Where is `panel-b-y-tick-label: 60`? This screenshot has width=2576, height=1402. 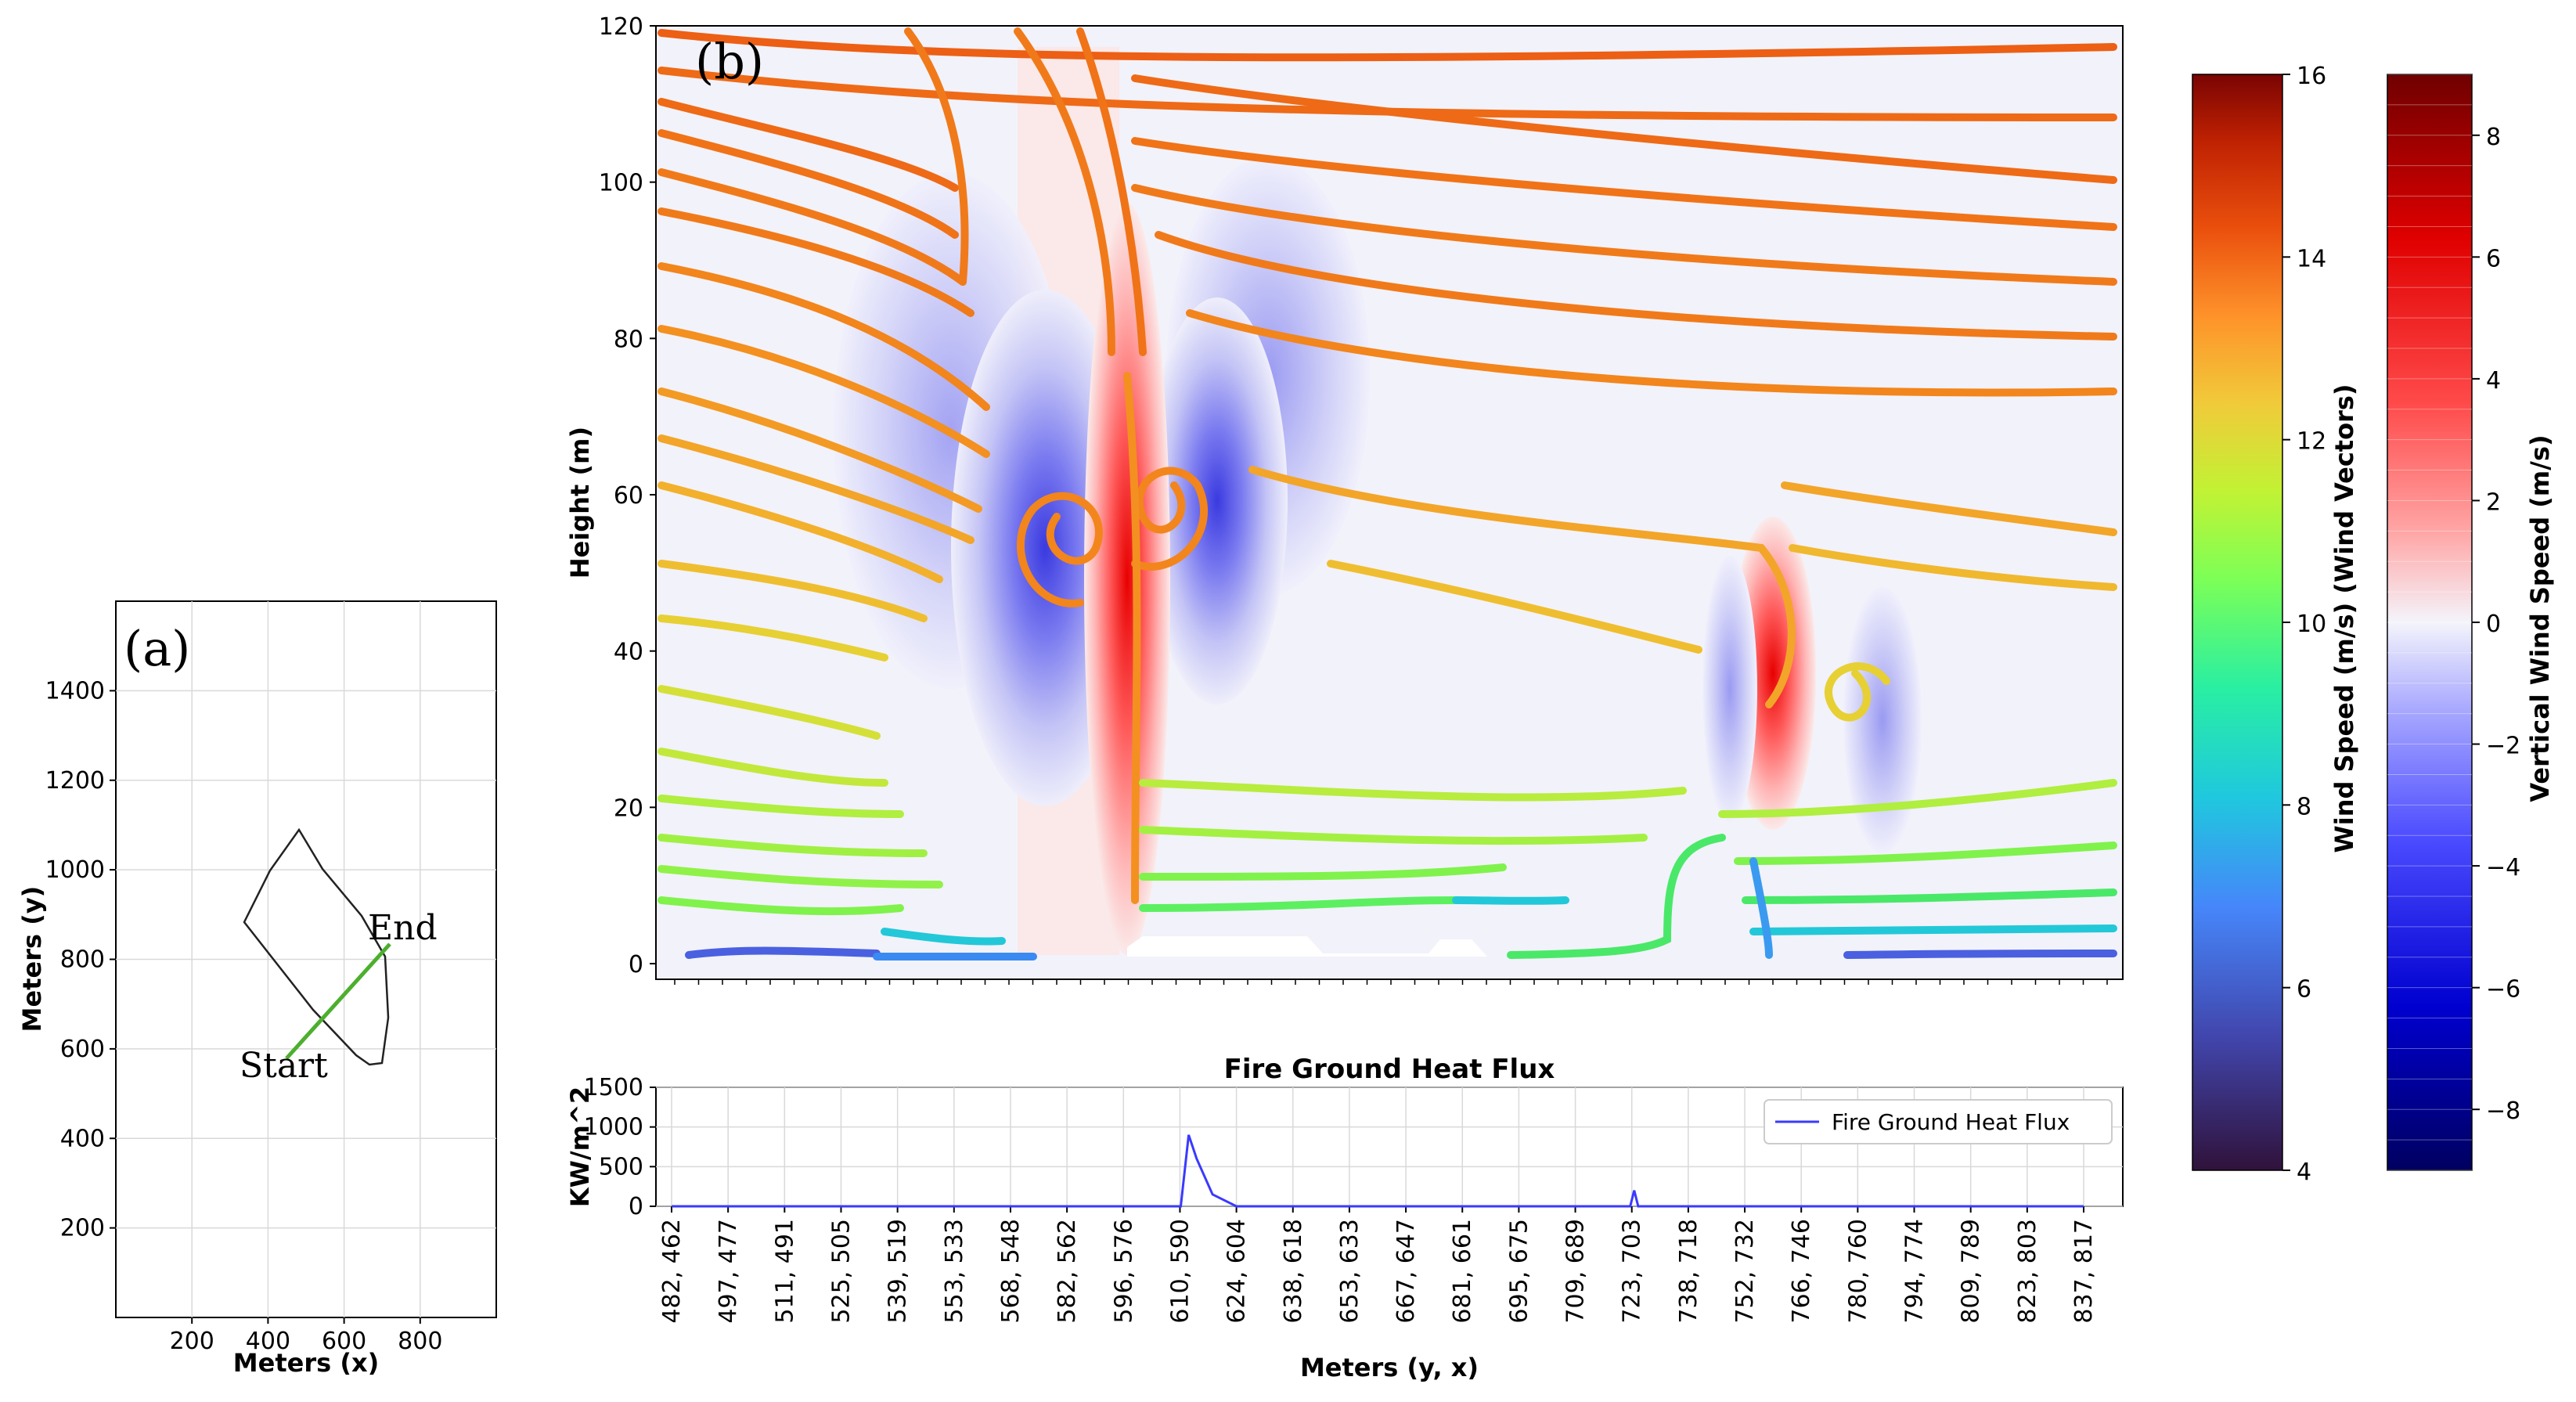
panel-b-y-tick-label: 60 is located at coordinates (628, 496).